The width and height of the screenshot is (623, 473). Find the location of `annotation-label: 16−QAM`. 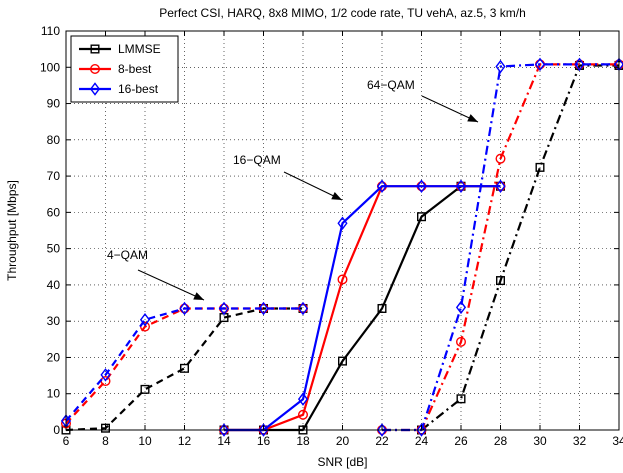

annotation-label: 16−QAM is located at coordinates (257, 160).